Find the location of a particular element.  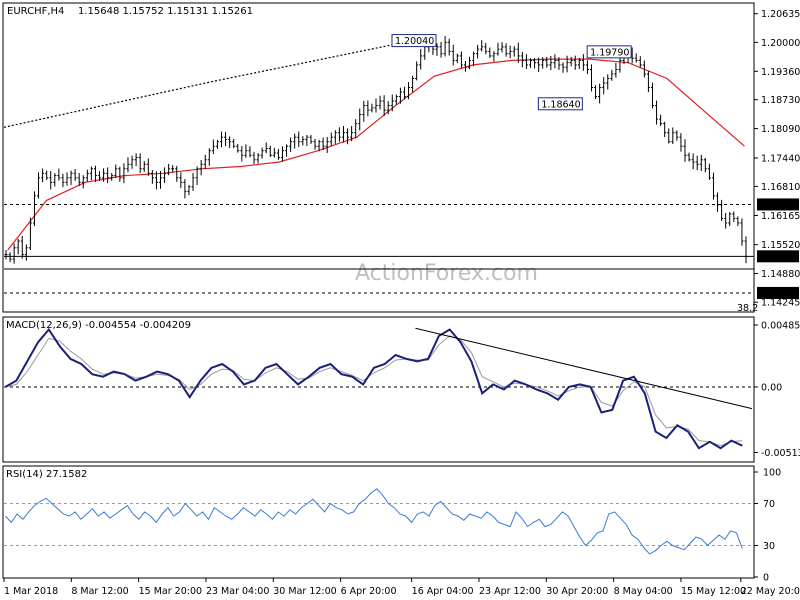

fib-38-label: 38.2 is located at coordinates (747, 308).